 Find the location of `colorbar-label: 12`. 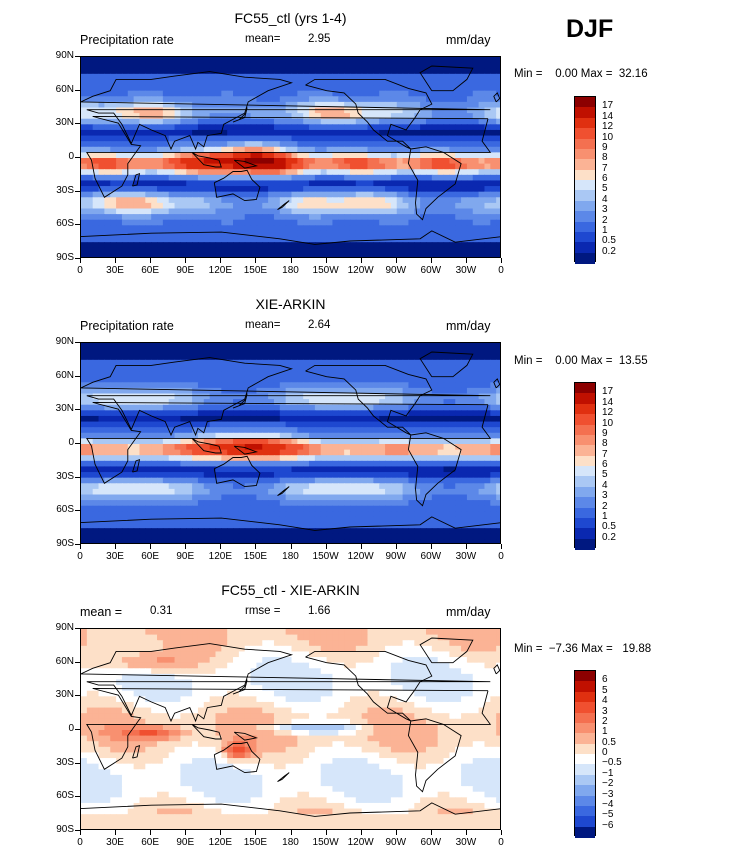

colorbar-label: 12 is located at coordinates (608, 413).